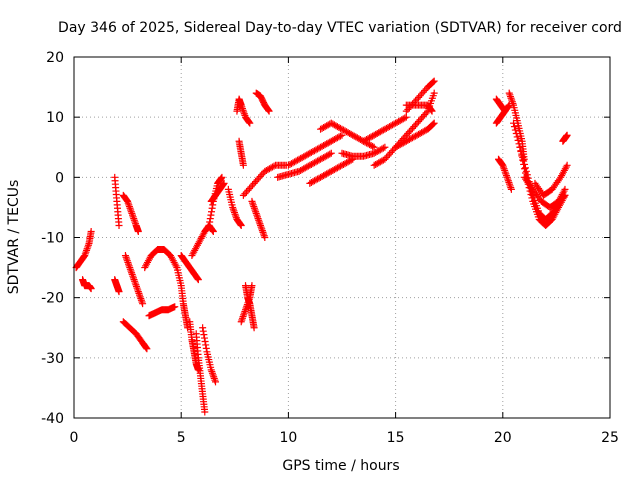 The width and height of the screenshot is (640, 480). I want to click on series-s25, so click(258, 219).